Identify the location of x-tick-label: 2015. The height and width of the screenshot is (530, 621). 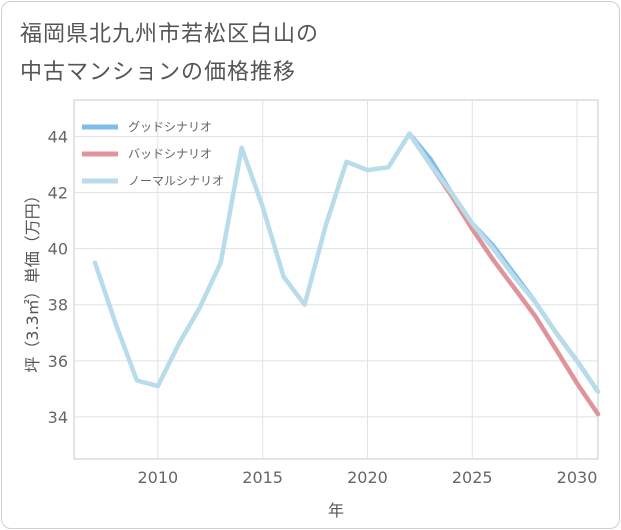
(262, 477).